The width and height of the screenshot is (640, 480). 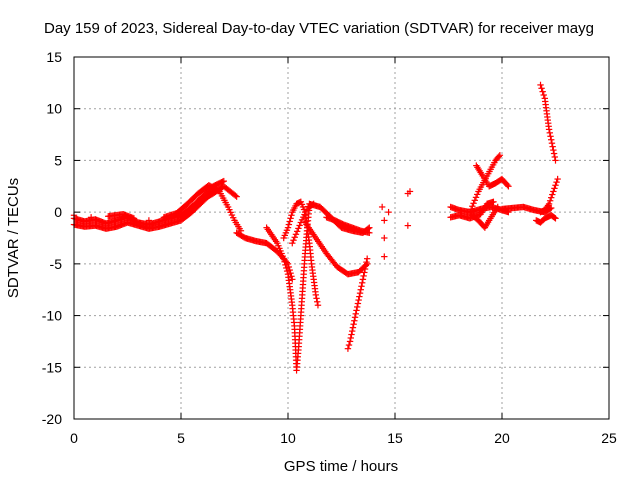 What do you see at coordinates (56, 264) in the screenshot?
I see `y-tick-label: -5` at bounding box center [56, 264].